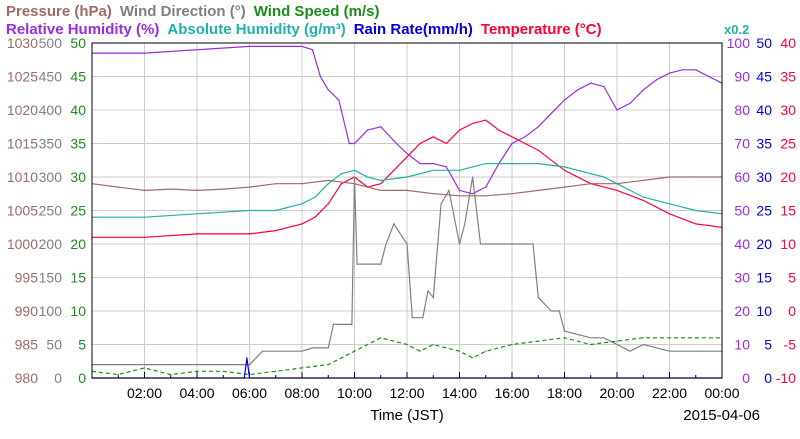  I want to click on wind-direction-tick-label: 400, so click(51, 110).